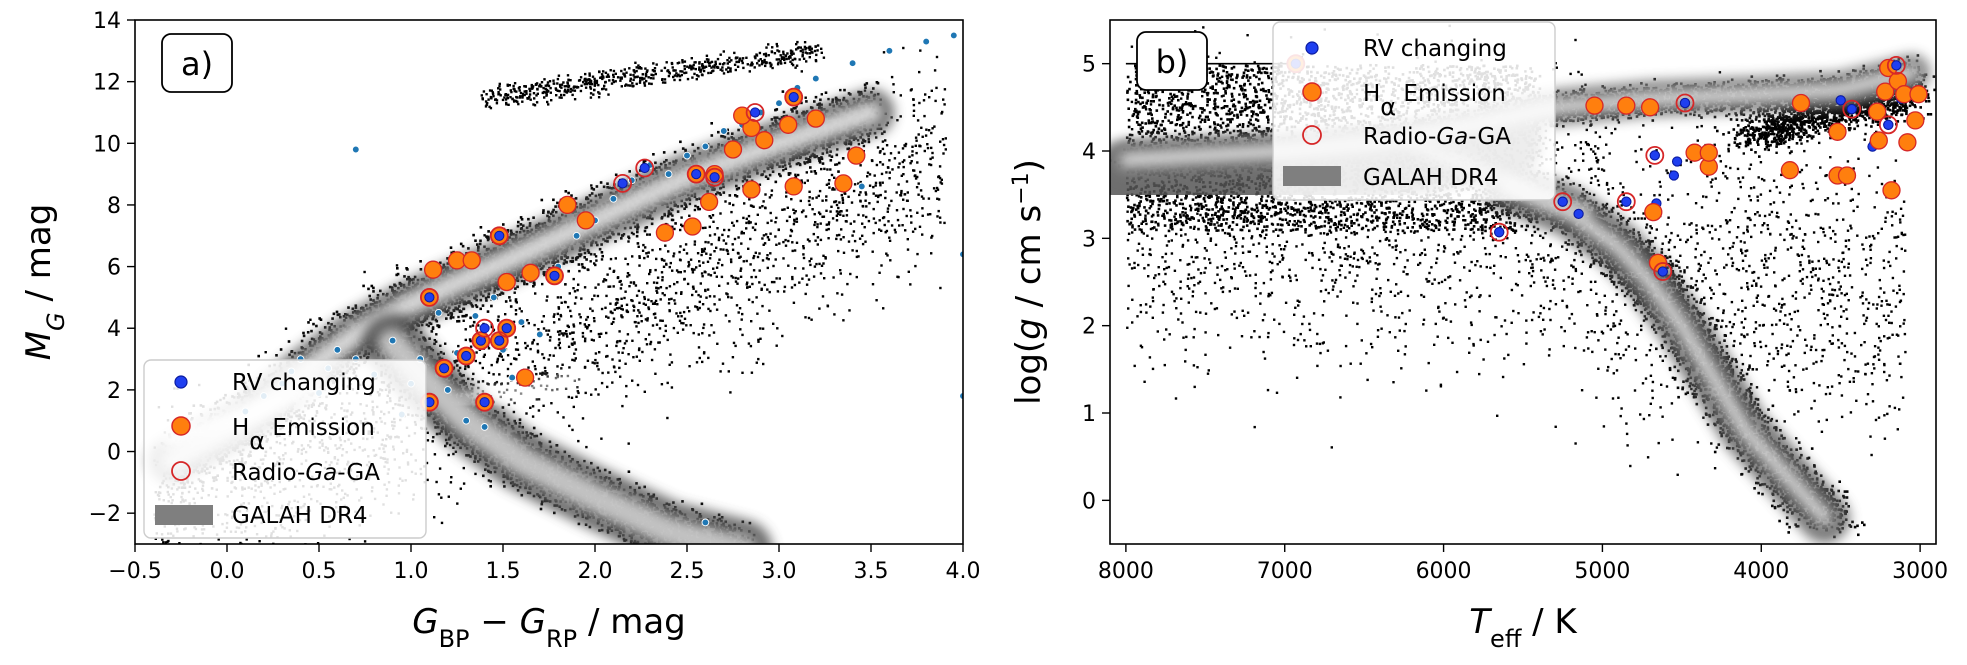 The image size is (1967, 665). Describe the element at coordinates (134, 571) in the screenshot. I see `x-tick-label-a: −0.5` at that location.